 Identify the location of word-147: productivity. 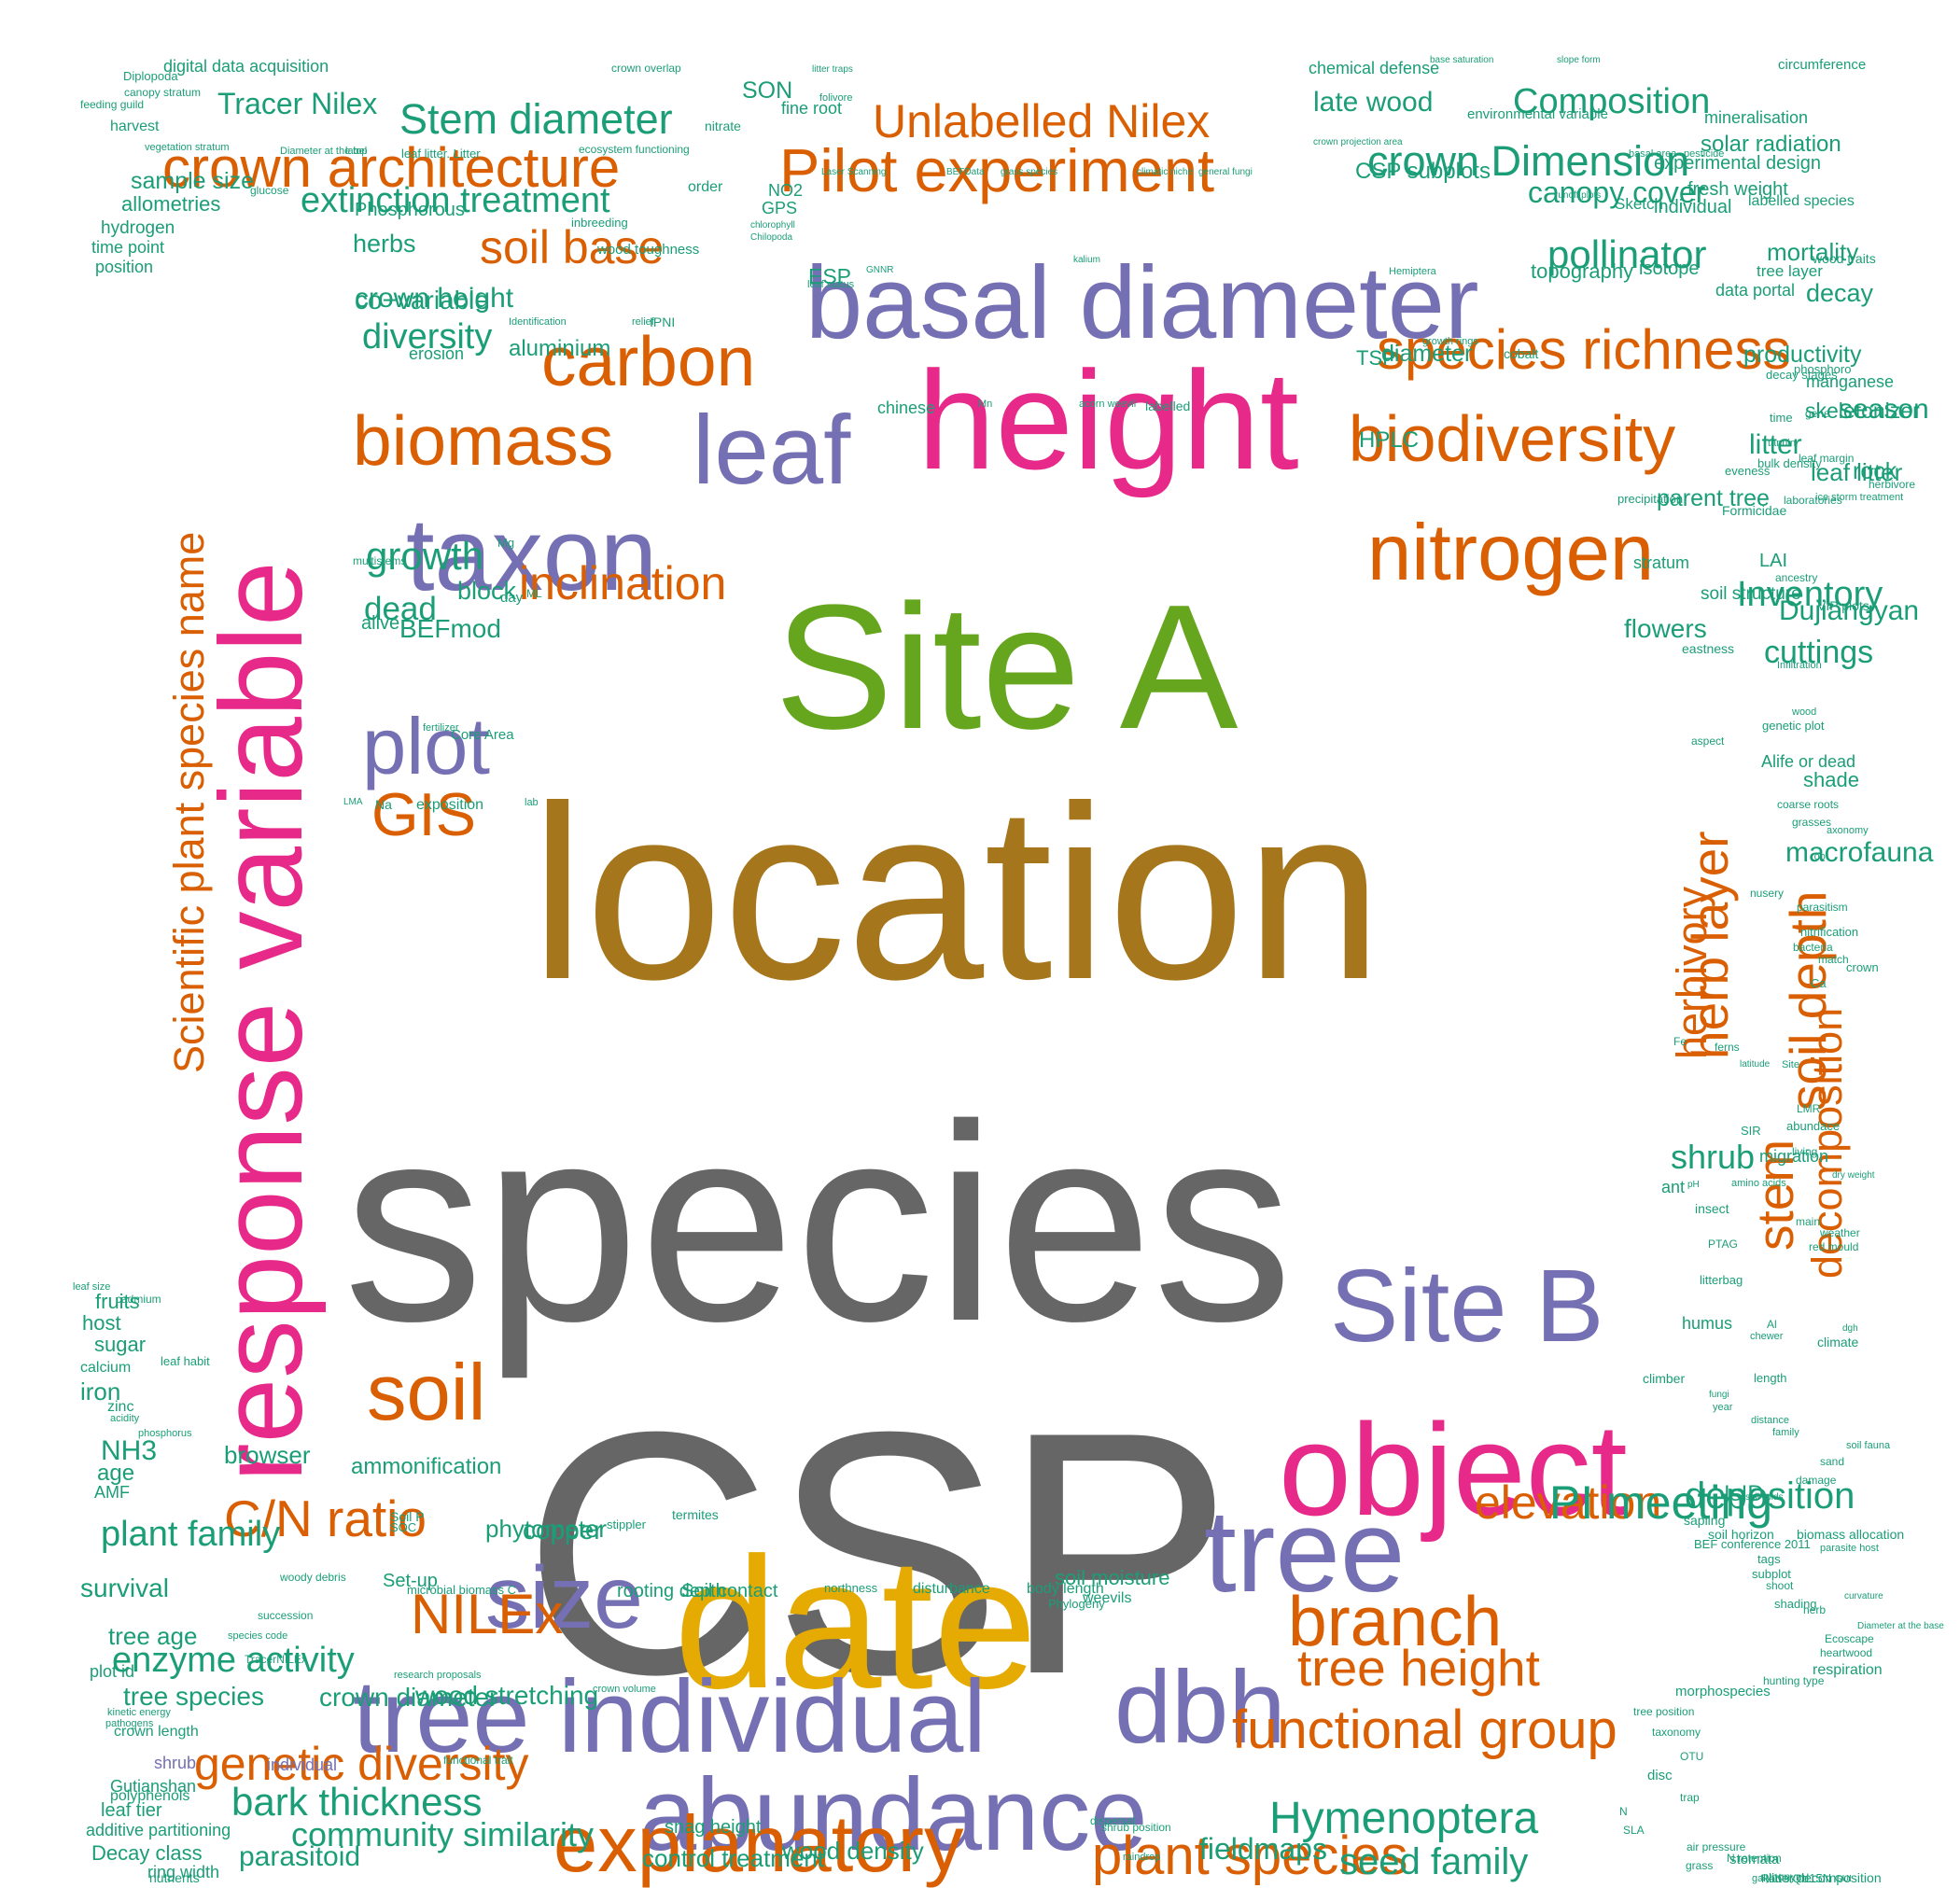
(1802, 355).